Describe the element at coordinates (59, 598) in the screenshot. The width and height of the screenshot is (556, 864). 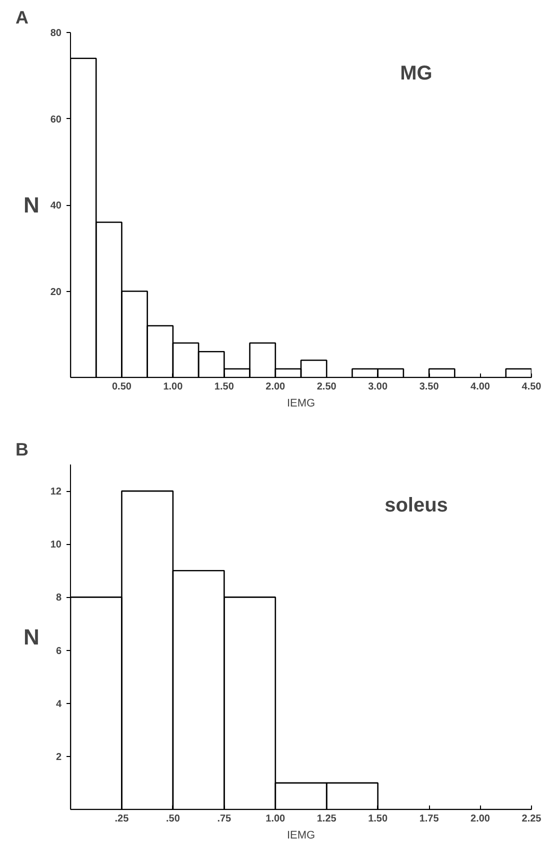
I see `y-tick-label: 8` at that location.